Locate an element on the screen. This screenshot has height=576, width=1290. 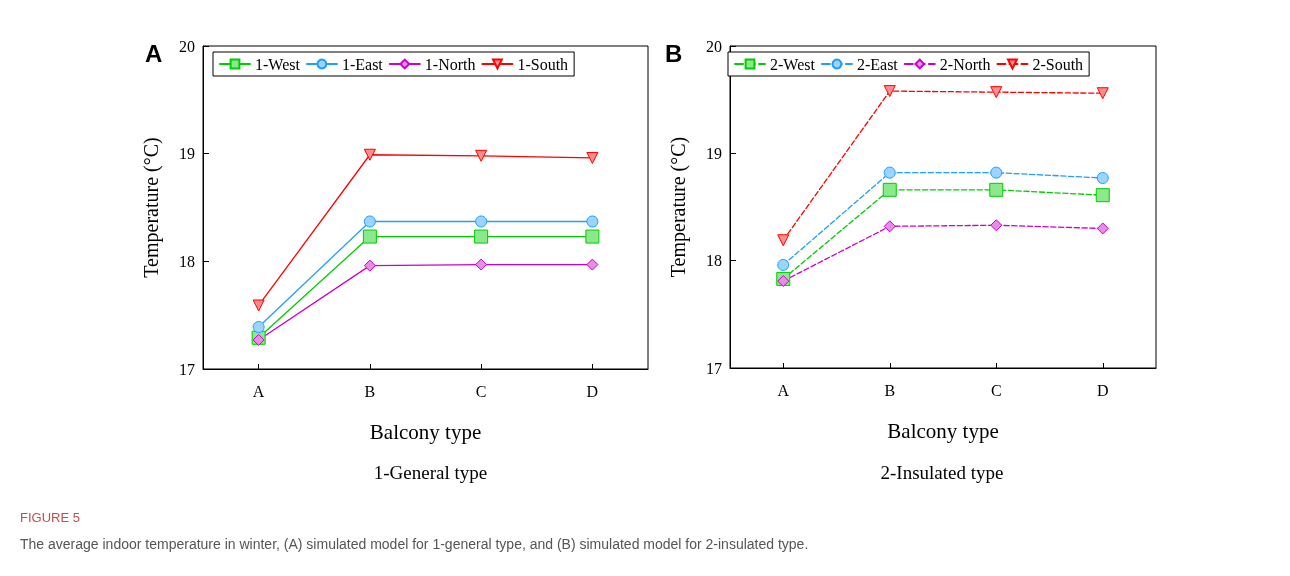
text: The average indoor temperature in winter, (A) simulated model for 1-general type, and (B) simulated model for 2-insulated type. is located at coordinates (414, 544).